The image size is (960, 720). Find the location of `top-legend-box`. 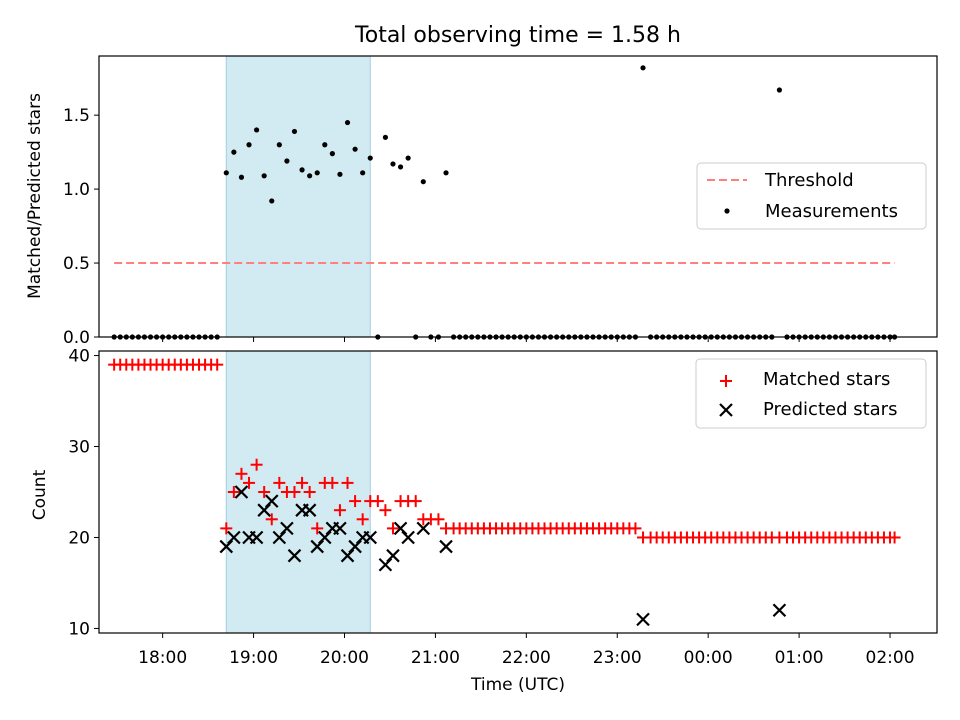

top-legend-box is located at coordinates (811, 196).